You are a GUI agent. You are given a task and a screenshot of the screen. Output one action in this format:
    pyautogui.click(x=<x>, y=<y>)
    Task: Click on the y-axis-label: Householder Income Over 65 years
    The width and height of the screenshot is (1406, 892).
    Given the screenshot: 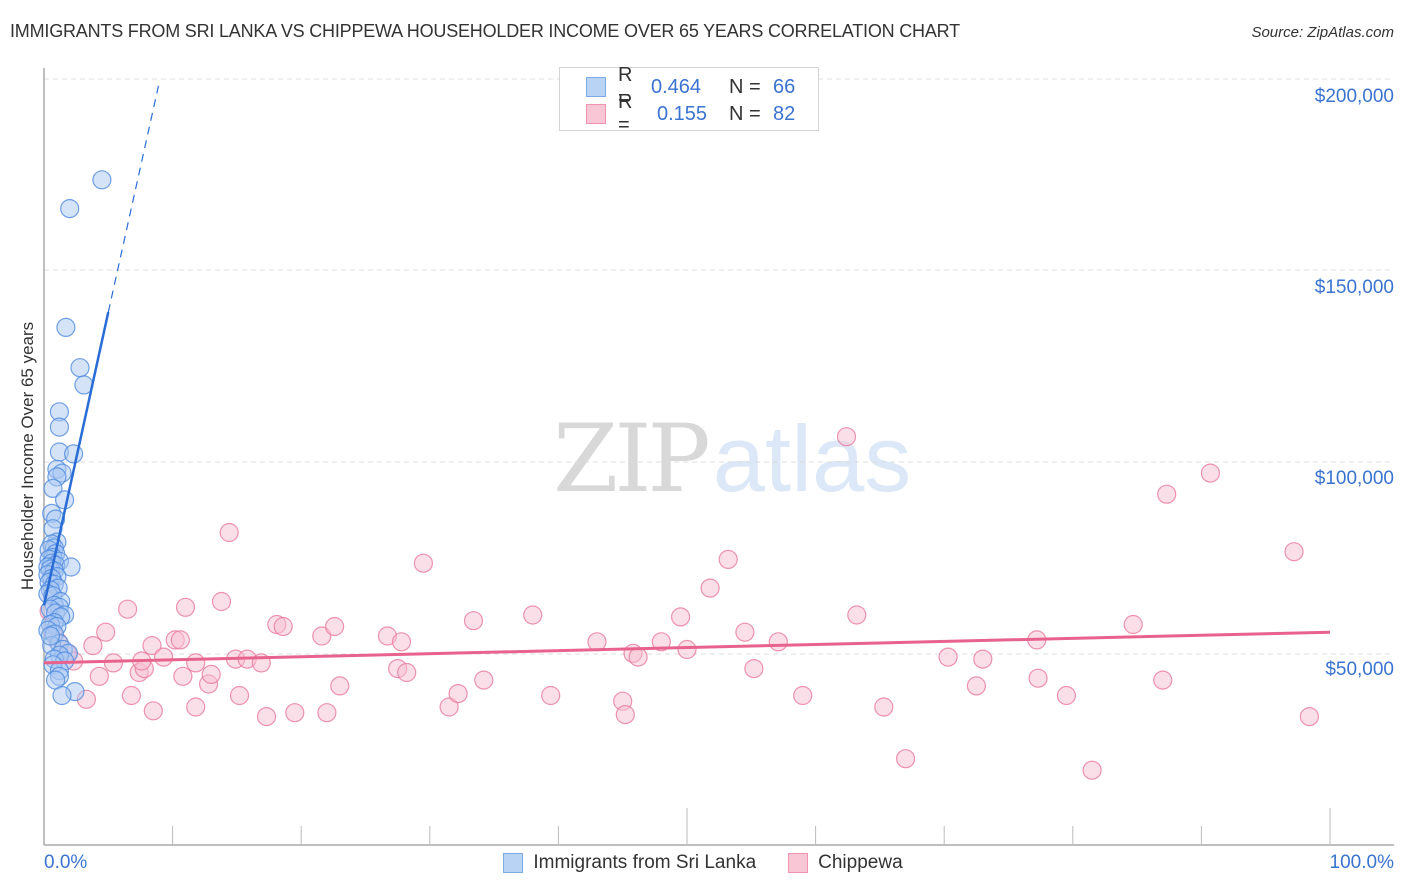 What is the action you would take?
    pyautogui.click(x=27, y=456)
    